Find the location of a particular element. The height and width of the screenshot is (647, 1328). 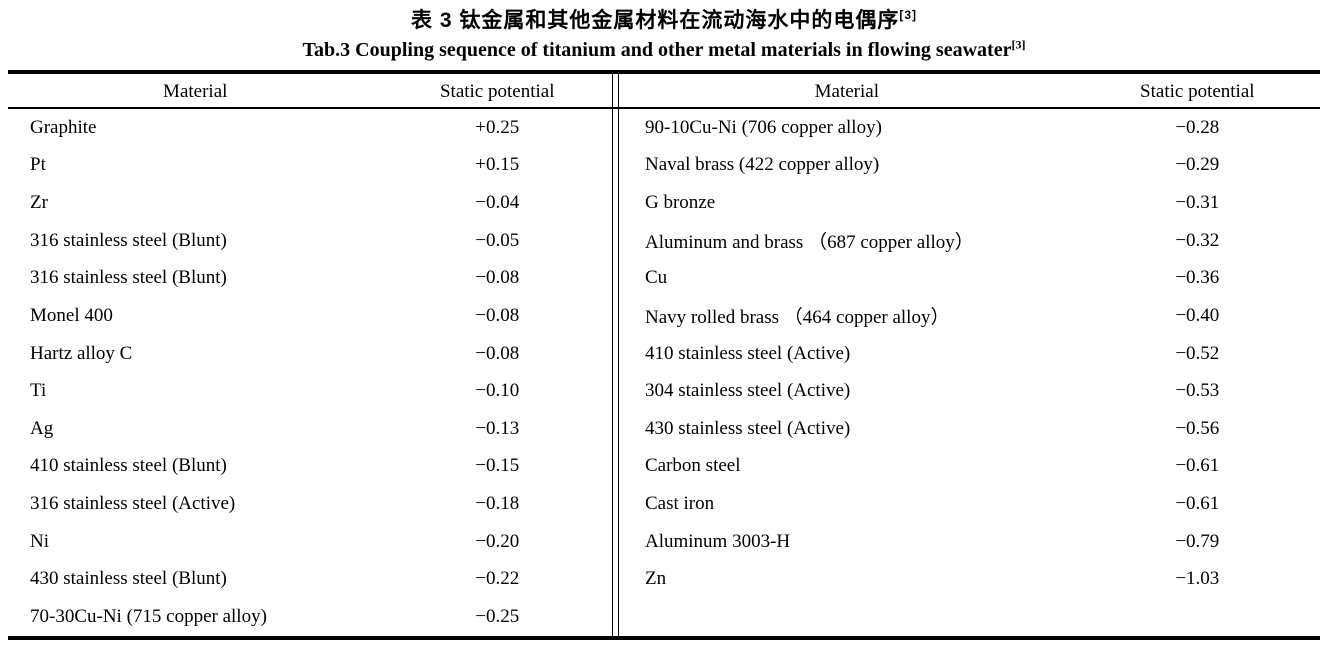

table-row: 316 stainless steel (Active) −0.18 is located at coordinates (310, 504).